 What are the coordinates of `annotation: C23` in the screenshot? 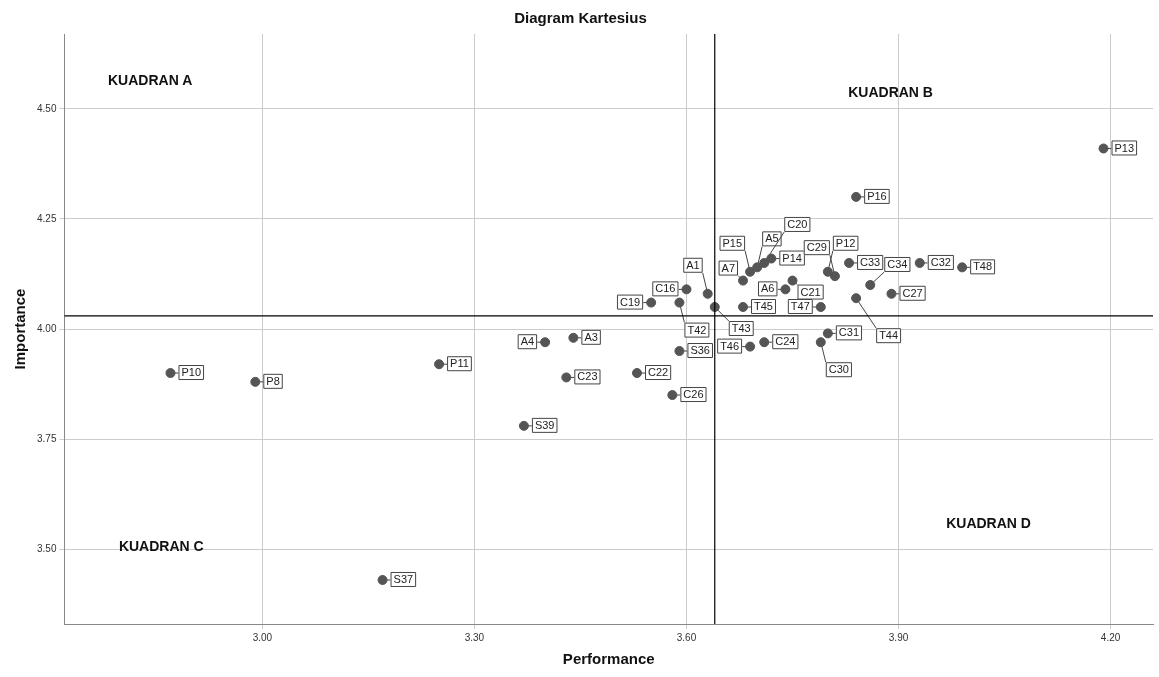 It's located at (587, 376).